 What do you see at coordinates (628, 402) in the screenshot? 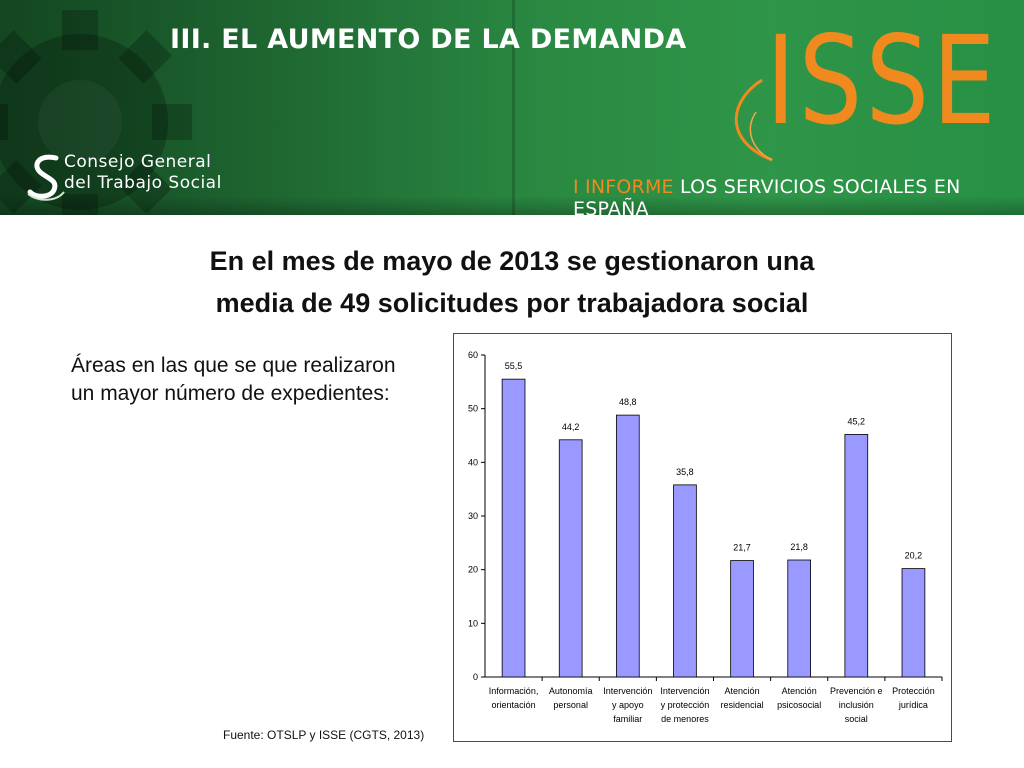
I see `data-label: 48,8` at bounding box center [628, 402].